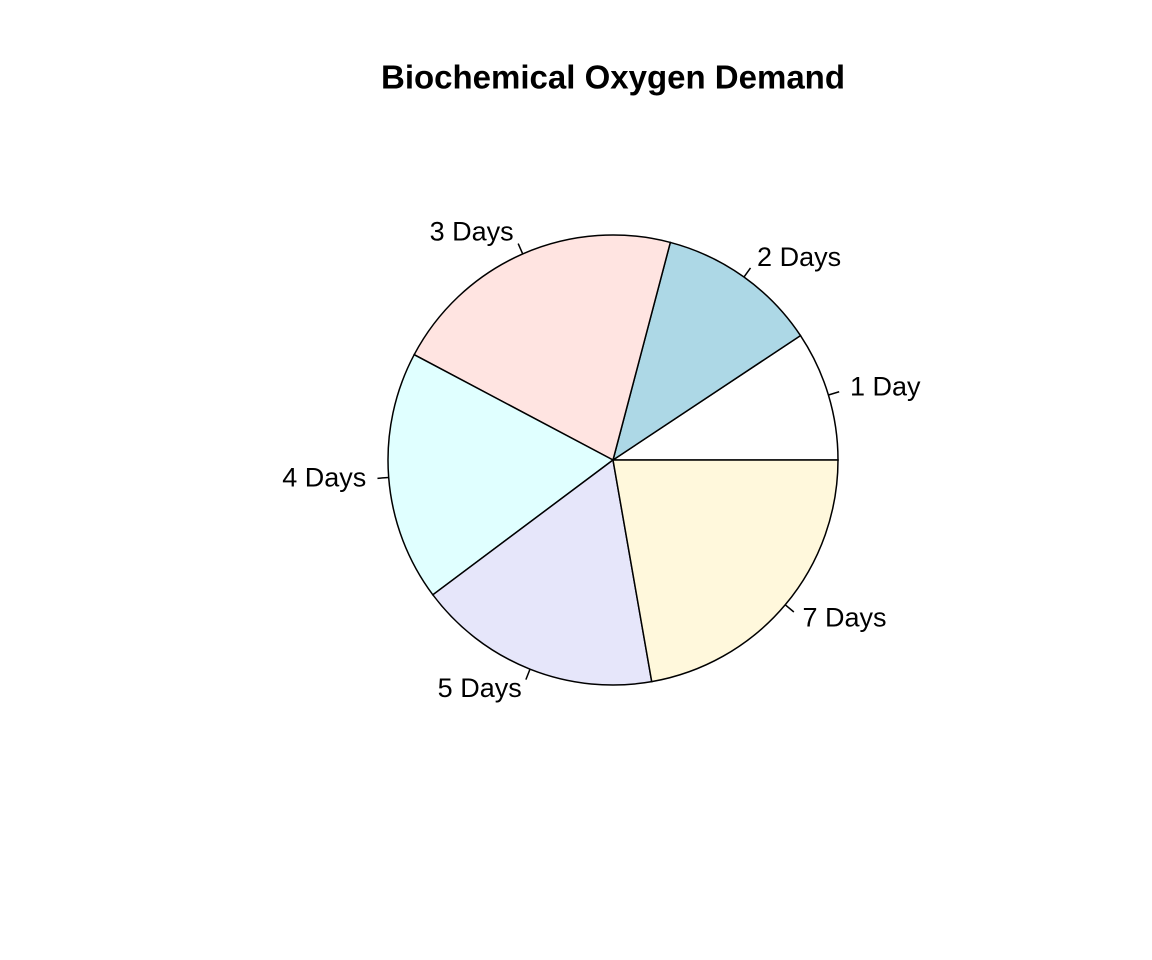 The image size is (1152, 960). What do you see at coordinates (613, 77) in the screenshot?
I see `chart-title: Biochemical Oxygen Demand` at bounding box center [613, 77].